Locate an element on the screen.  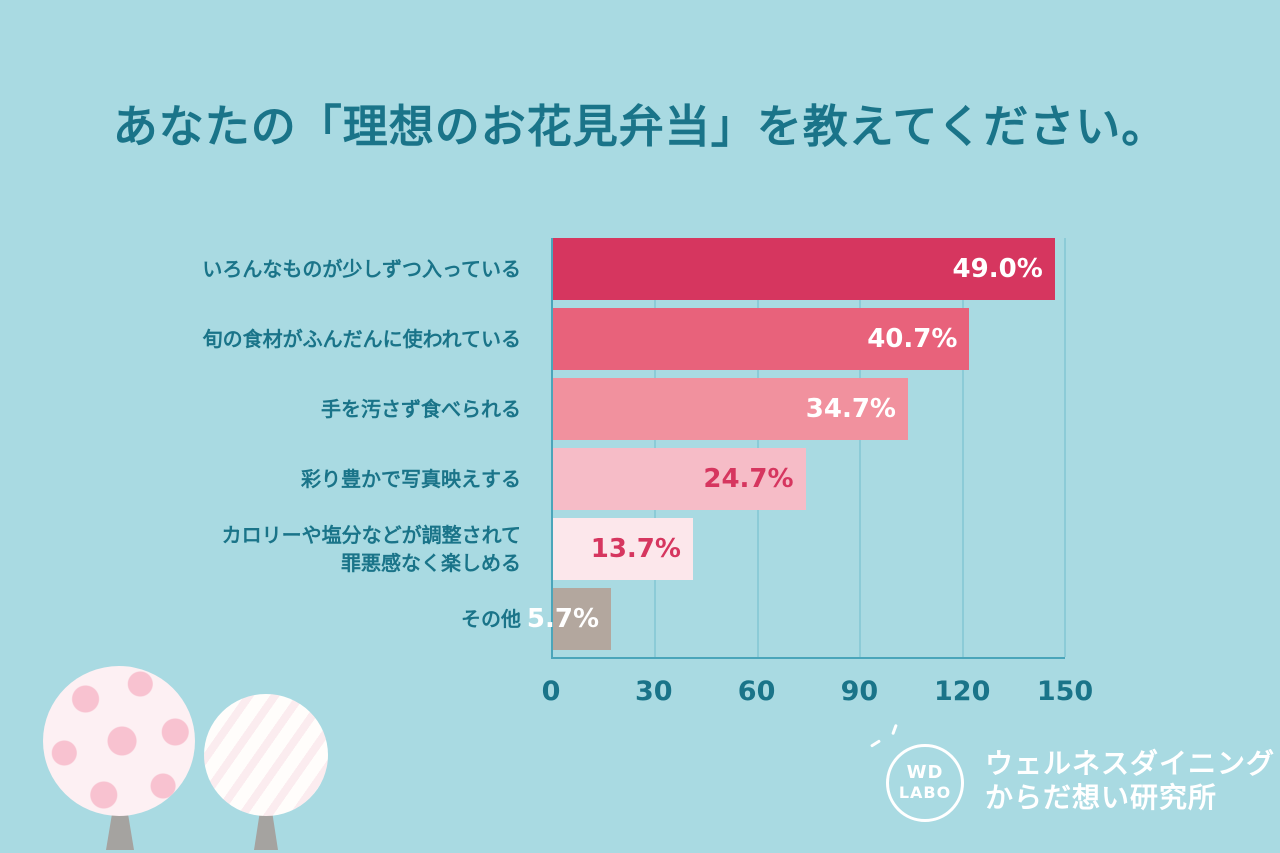
logo-text-wd: WD is located at coordinates (925, 773).